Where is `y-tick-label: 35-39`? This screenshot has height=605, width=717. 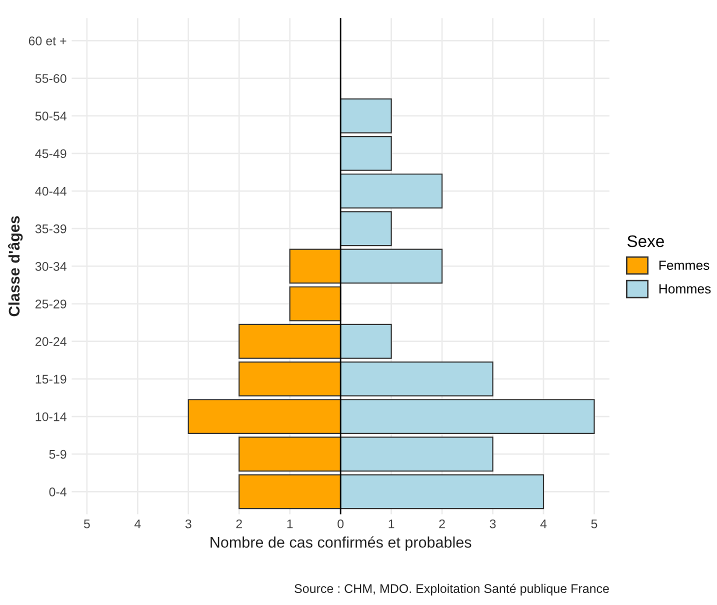 y-tick-label: 35-39 is located at coordinates (50, 229).